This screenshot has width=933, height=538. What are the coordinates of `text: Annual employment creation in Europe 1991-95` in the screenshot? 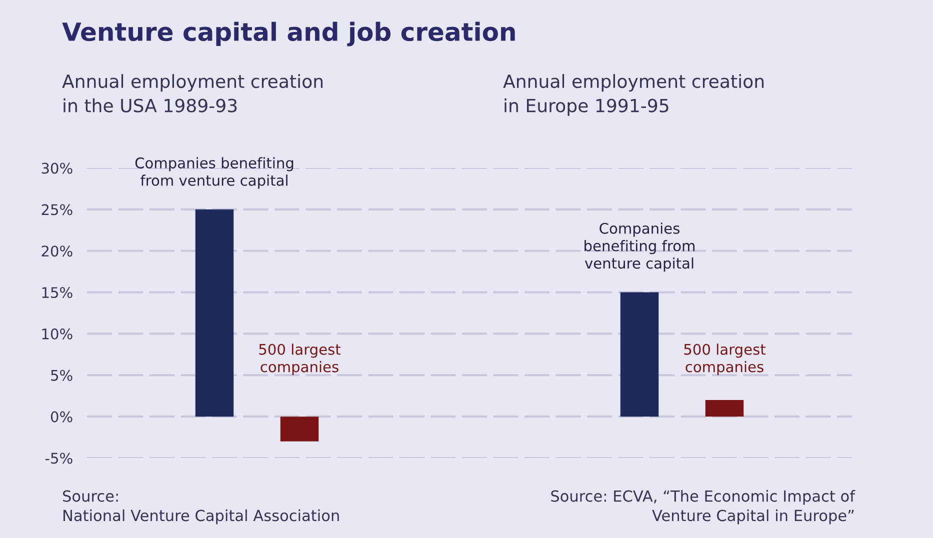 It's located at (633, 95).